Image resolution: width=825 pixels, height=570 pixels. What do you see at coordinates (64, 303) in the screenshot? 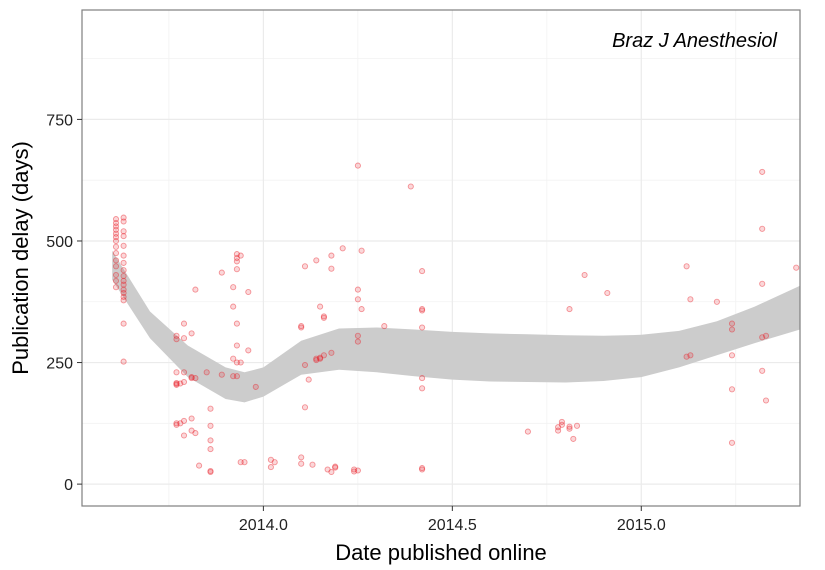
I see `y-axis-ticks: 0 250 500 750` at bounding box center [64, 303].